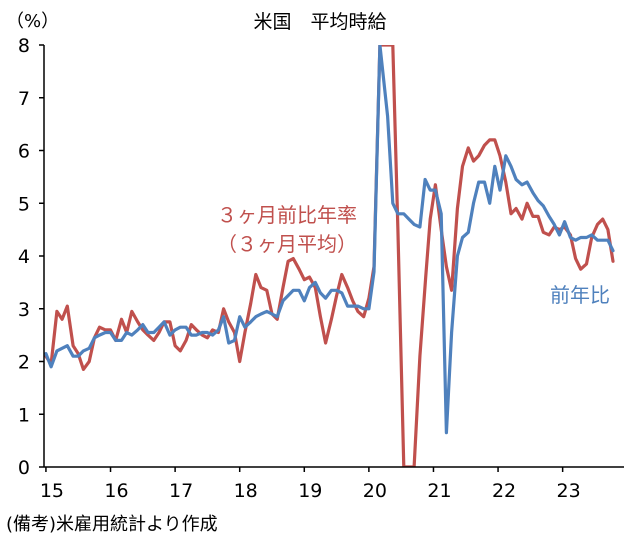  Describe the element at coordinates (310, 491) in the screenshot. I see `x-tick-label: 19` at that location.